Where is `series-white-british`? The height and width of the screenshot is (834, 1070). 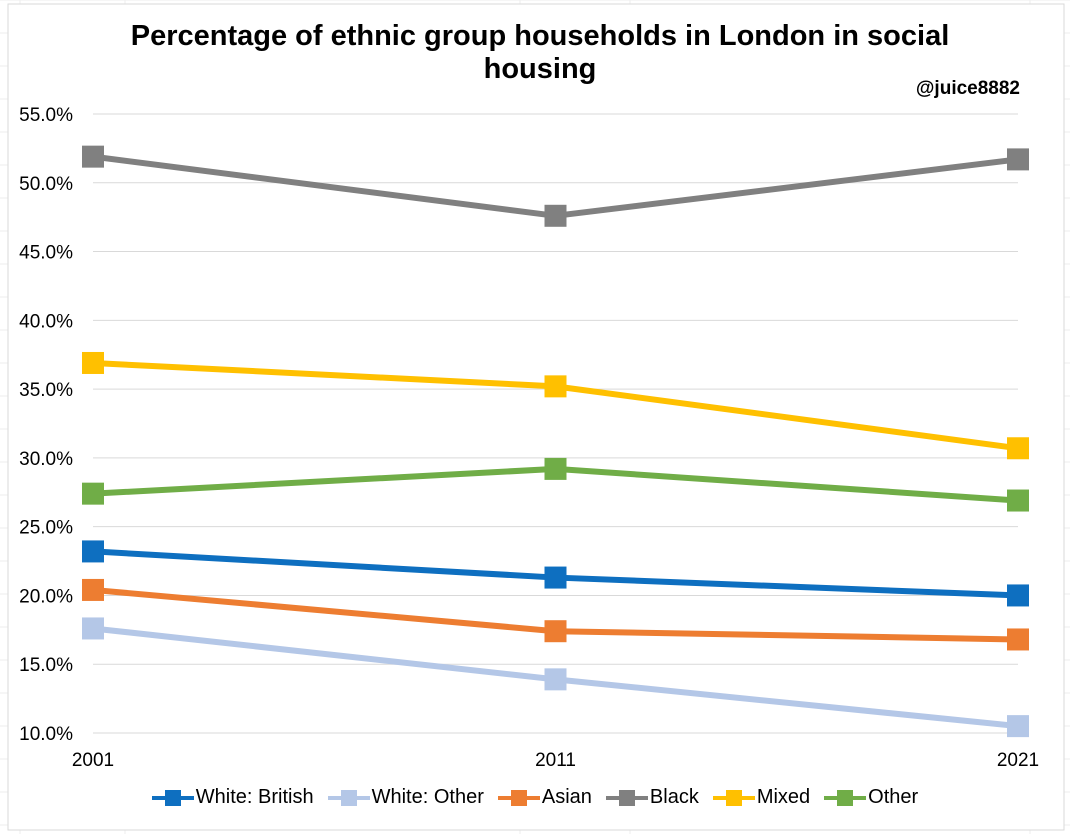 series-white-british is located at coordinates (555, 573).